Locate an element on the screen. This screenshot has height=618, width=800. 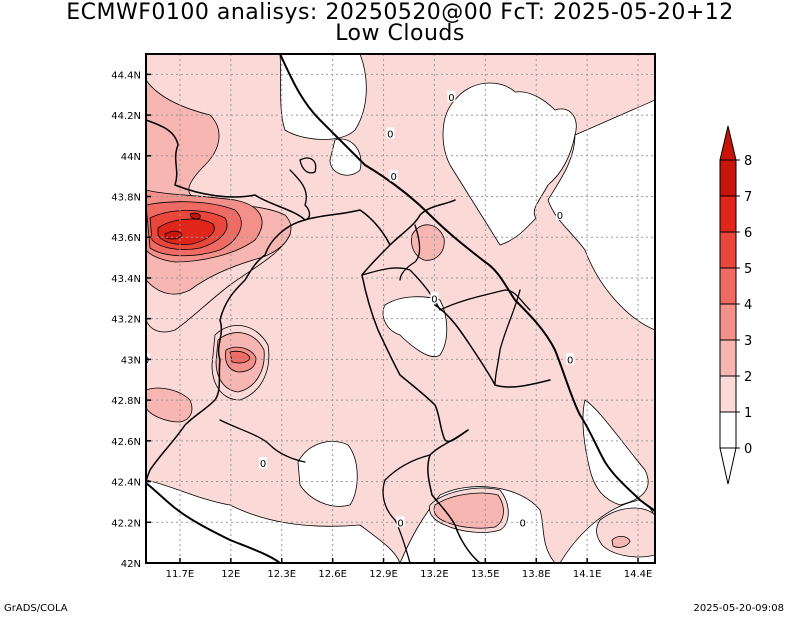
region-border-abruzzo is located at coordinates (454, 496).